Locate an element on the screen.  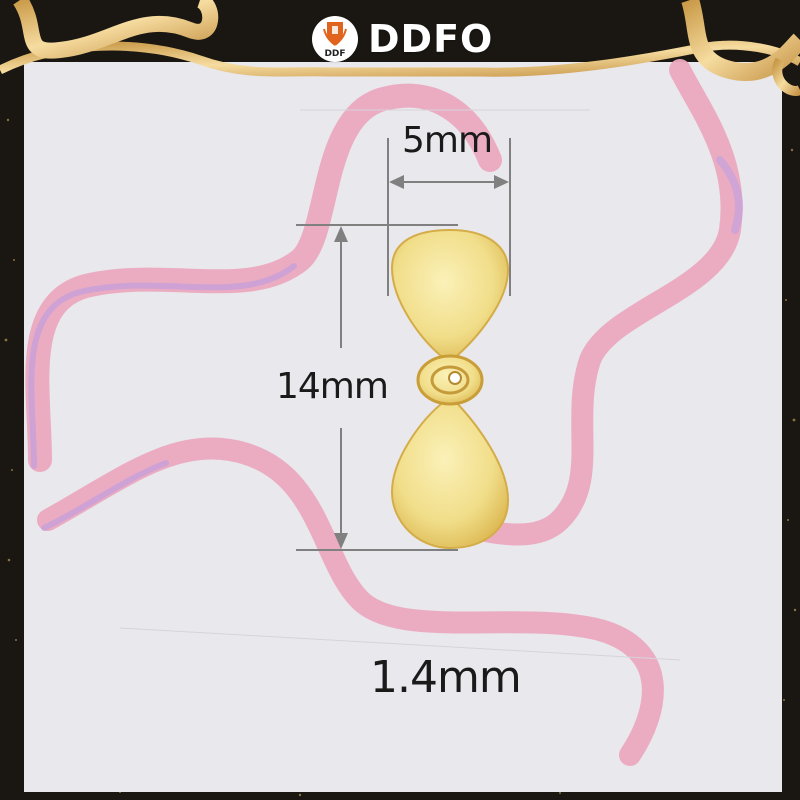
brand-logo: DDF DDFO is located at coordinates (402, 39).